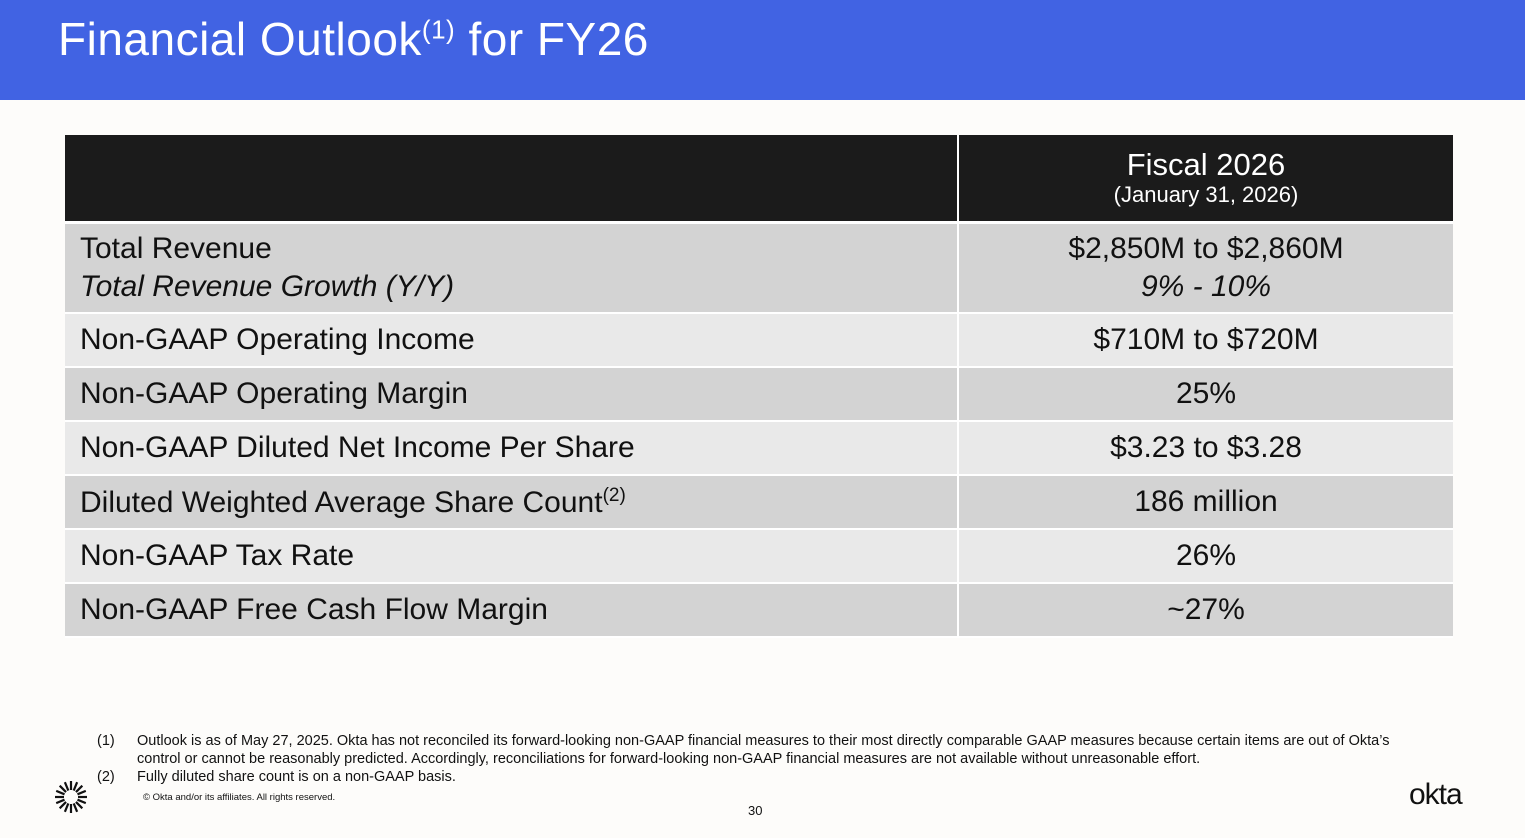 The height and width of the screenshot is (838, 1525). Describe the element at coordinates (759, 179) in the screenshot. I see `table-header: Fiscal 2026 (January 31, 2026)` at that location.